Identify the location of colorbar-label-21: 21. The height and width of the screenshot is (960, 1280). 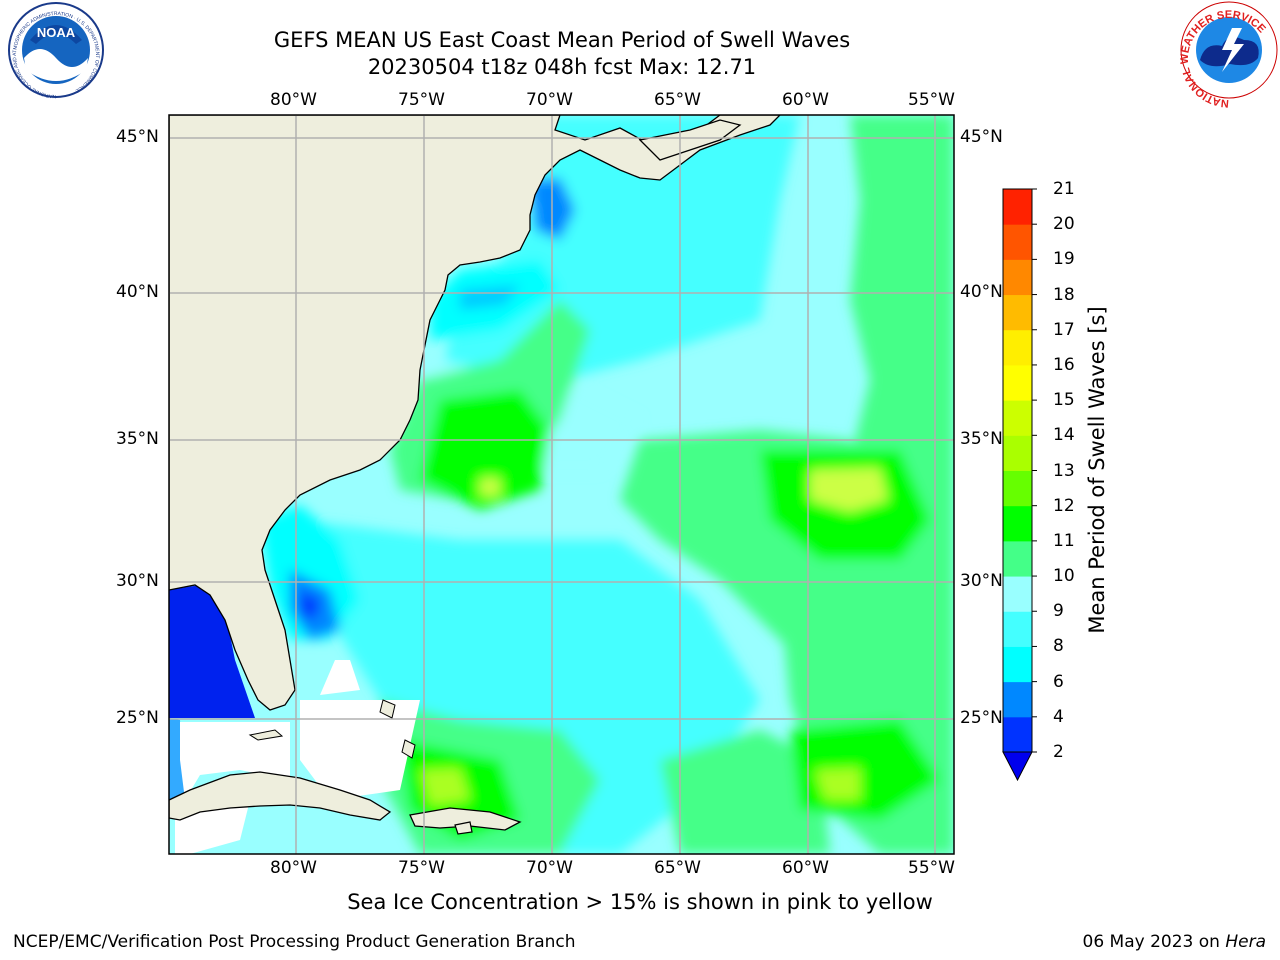
(1064, 189).